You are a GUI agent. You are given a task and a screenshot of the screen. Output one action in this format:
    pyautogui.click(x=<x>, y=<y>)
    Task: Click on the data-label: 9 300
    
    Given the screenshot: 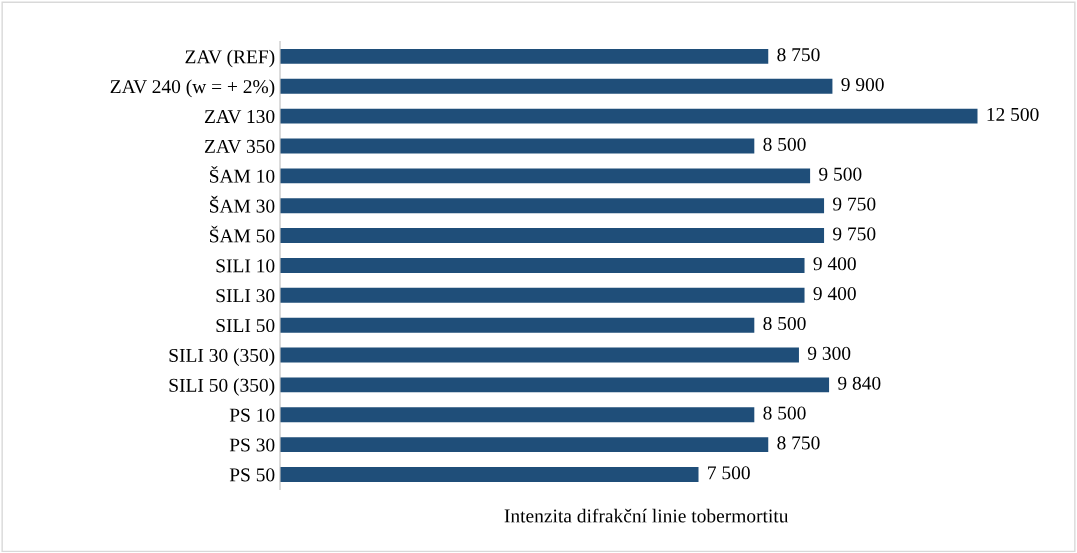 What is the action you would take?
    pyautogui.click(x=829, y=353)
    